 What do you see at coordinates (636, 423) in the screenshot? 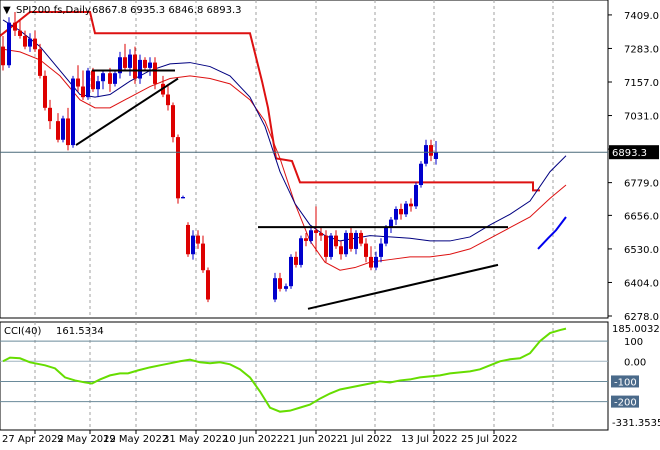
I see `cci-scale-bottom: -331.3535` at bounding box center [636, 423].